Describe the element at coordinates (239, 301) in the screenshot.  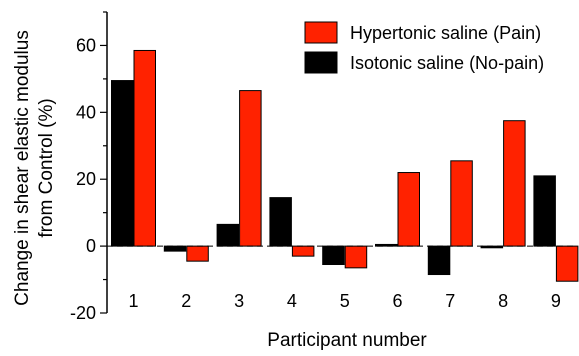
I see `x-tick-label: 3` at that location.